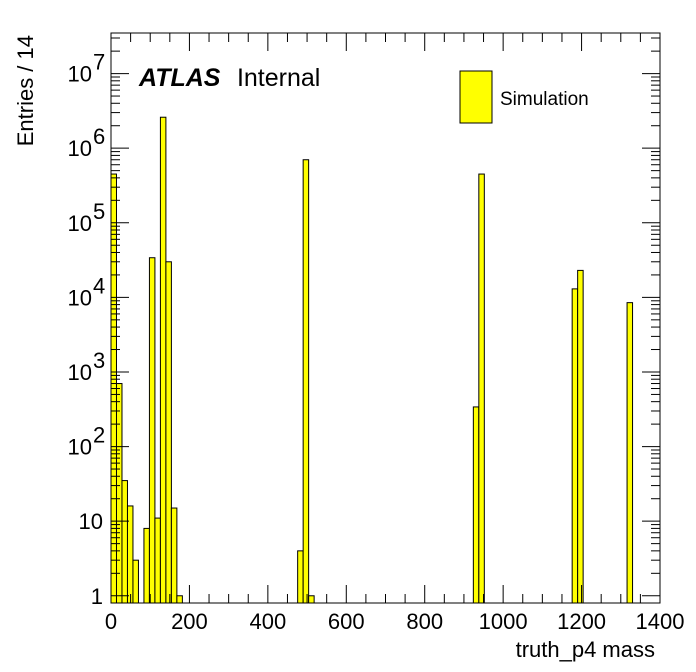 The image size is (696, 672). Describe the element at coordinates (229, 78) in the screenshot. I see `atlas-label: ATLAS Internal` at that location.